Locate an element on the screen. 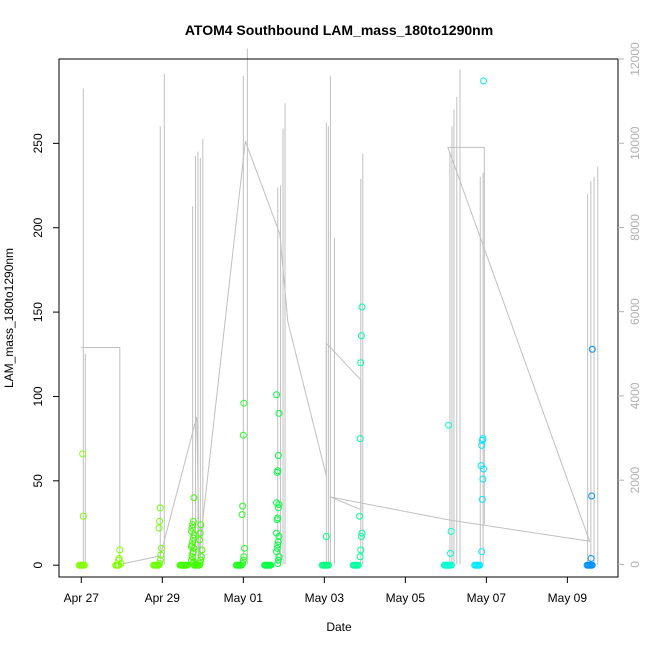 This screenshot has height=655, width=650. x-tick-label-0: Apr 27 is located at coordinates (82, 598).